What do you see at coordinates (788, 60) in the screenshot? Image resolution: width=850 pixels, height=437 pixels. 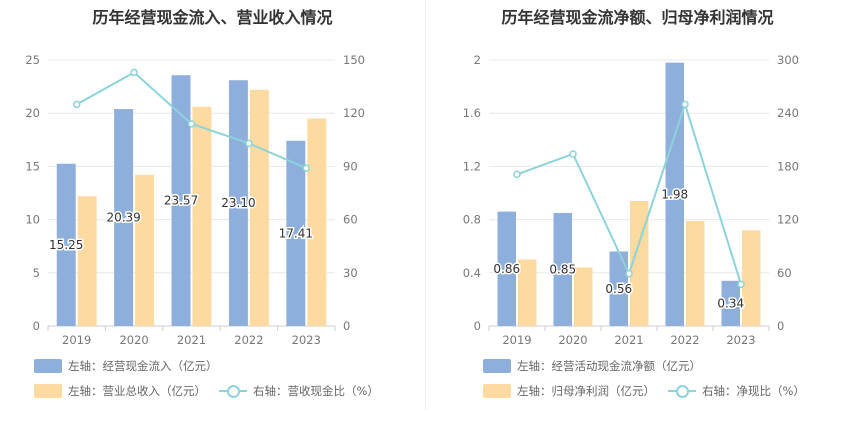 I see `y-right-tick-label: 300` at bounding box center [788, 60].